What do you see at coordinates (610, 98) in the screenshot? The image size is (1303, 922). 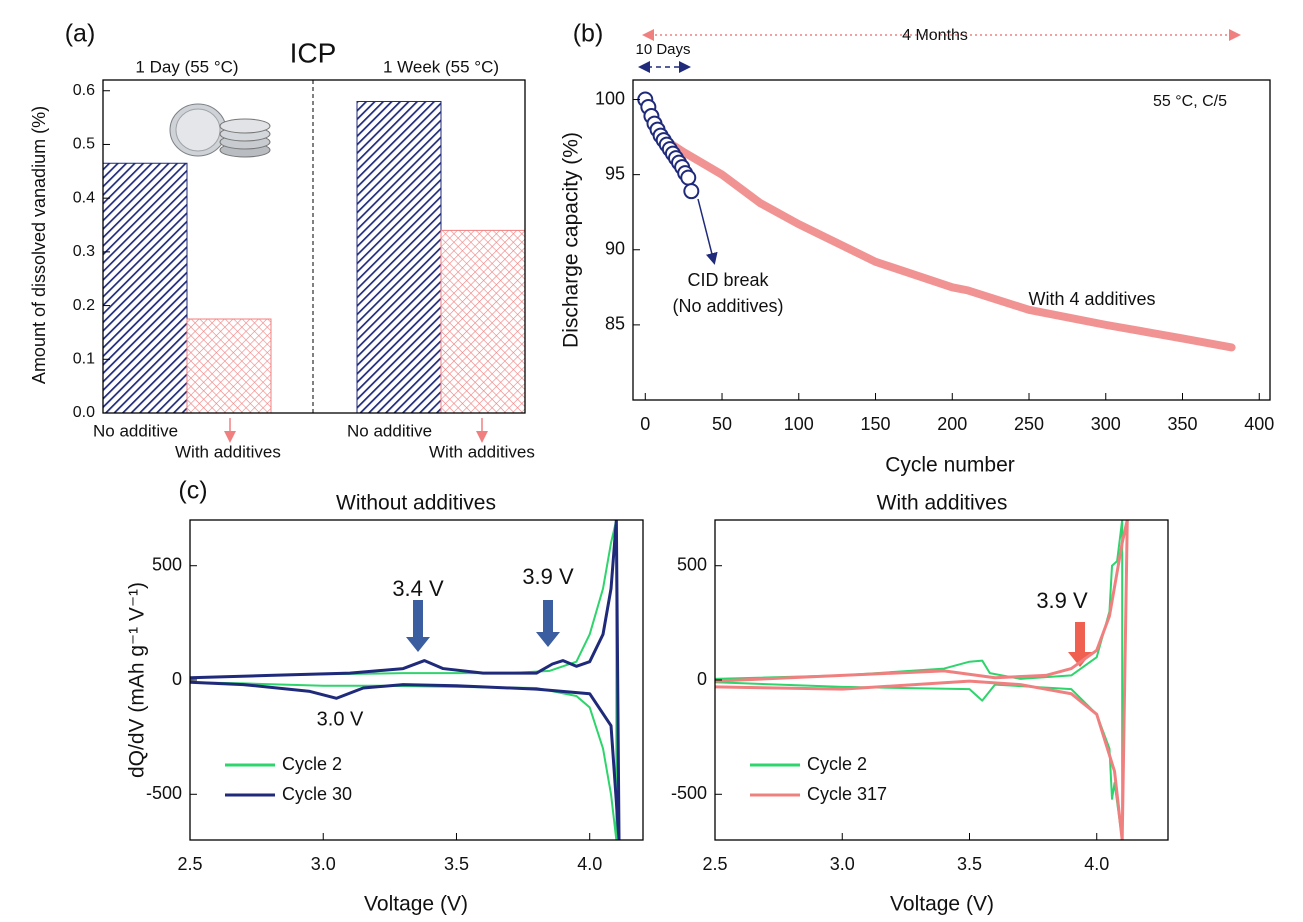 I see `y-tick-label: 100` at bounding box center [610, 98].